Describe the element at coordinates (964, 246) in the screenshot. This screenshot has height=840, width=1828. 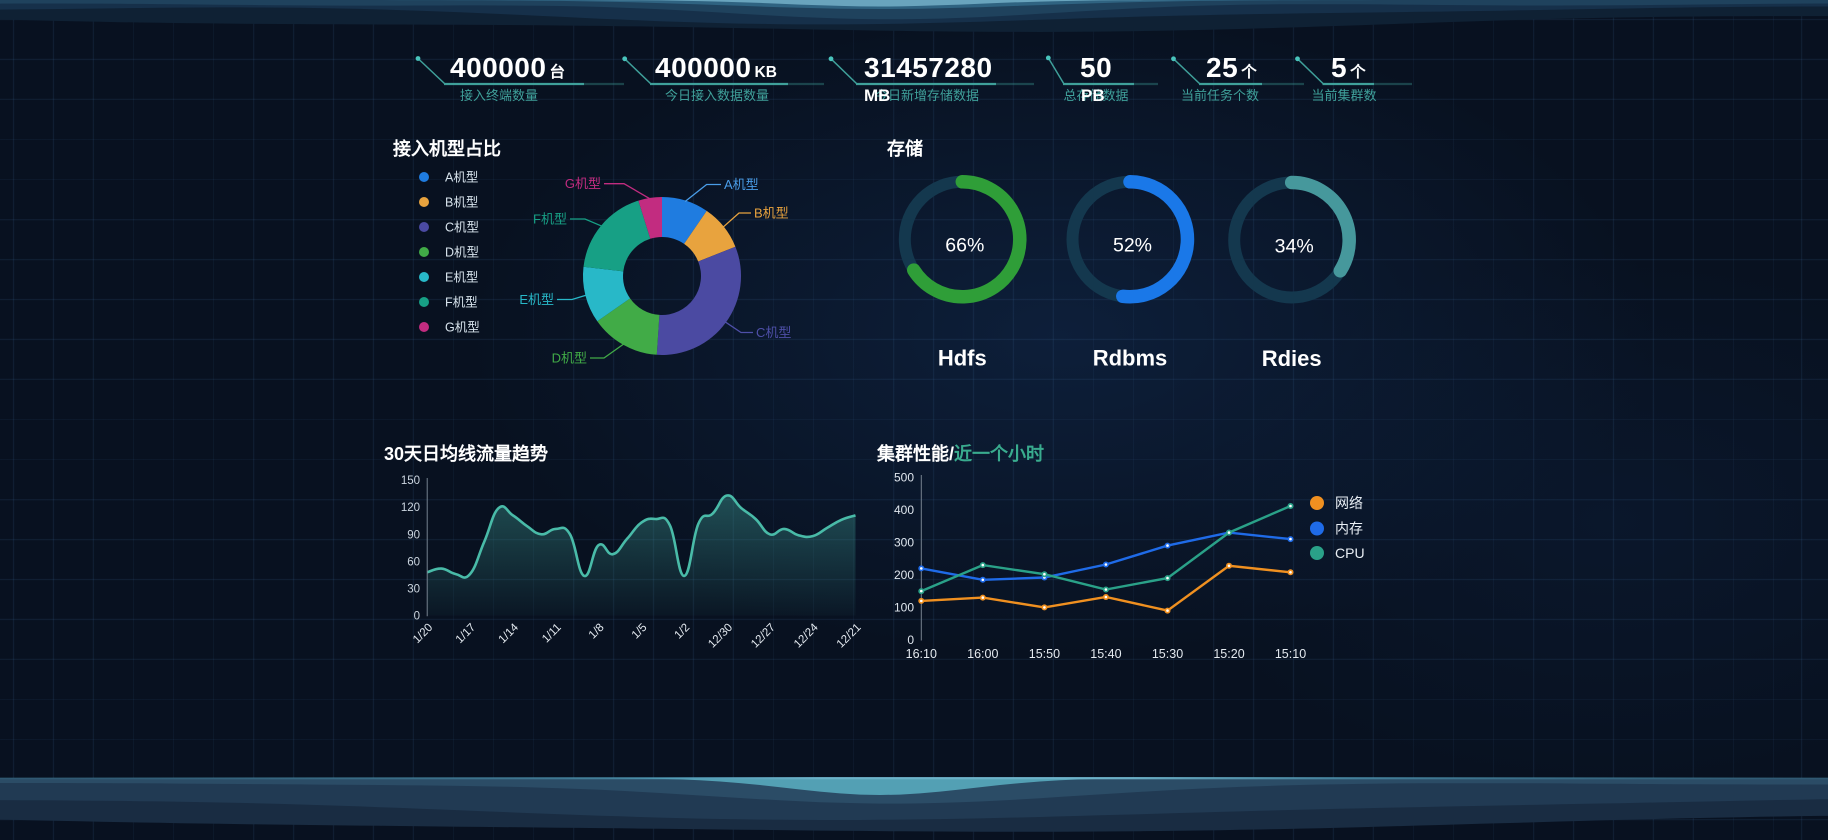
I see `svg-text: 66%` at that location.